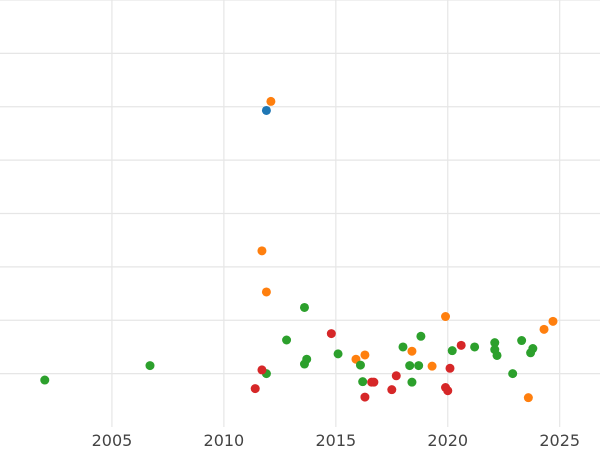 The image size is (600, 450). I want to click on x-tick-label: 2005, so click(112, 440).